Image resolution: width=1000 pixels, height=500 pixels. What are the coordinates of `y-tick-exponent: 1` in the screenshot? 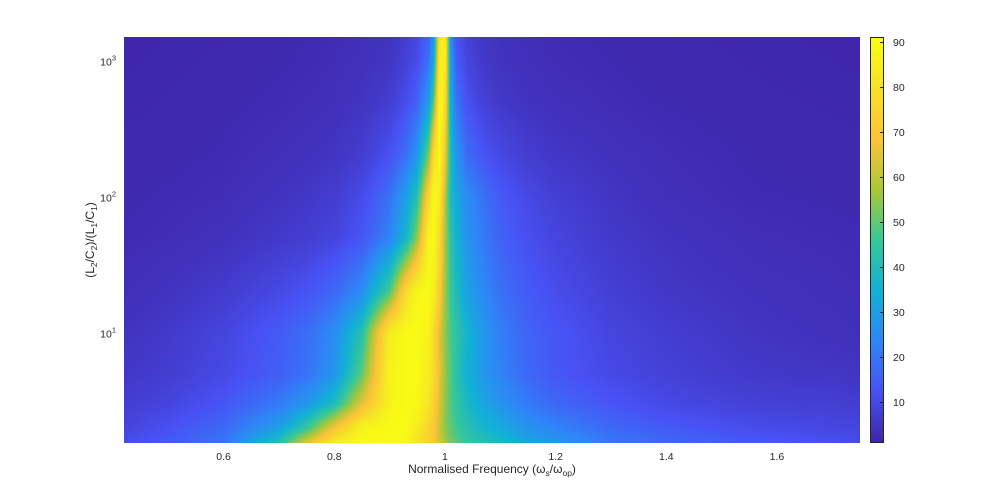 It's located at (113, 330).